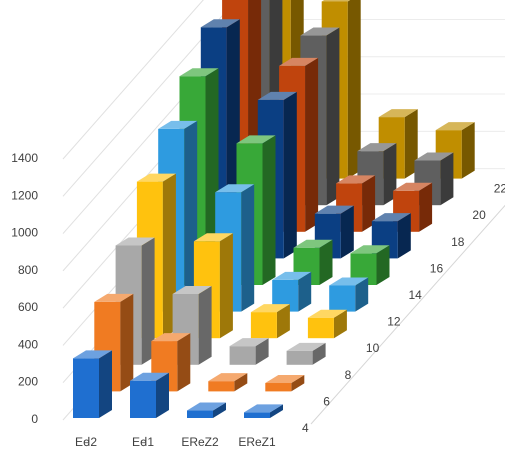  Describe the element at coordinates (86, 442) in the screenshot. I see `x-tick-label-0: Eꟈ2` at that location.